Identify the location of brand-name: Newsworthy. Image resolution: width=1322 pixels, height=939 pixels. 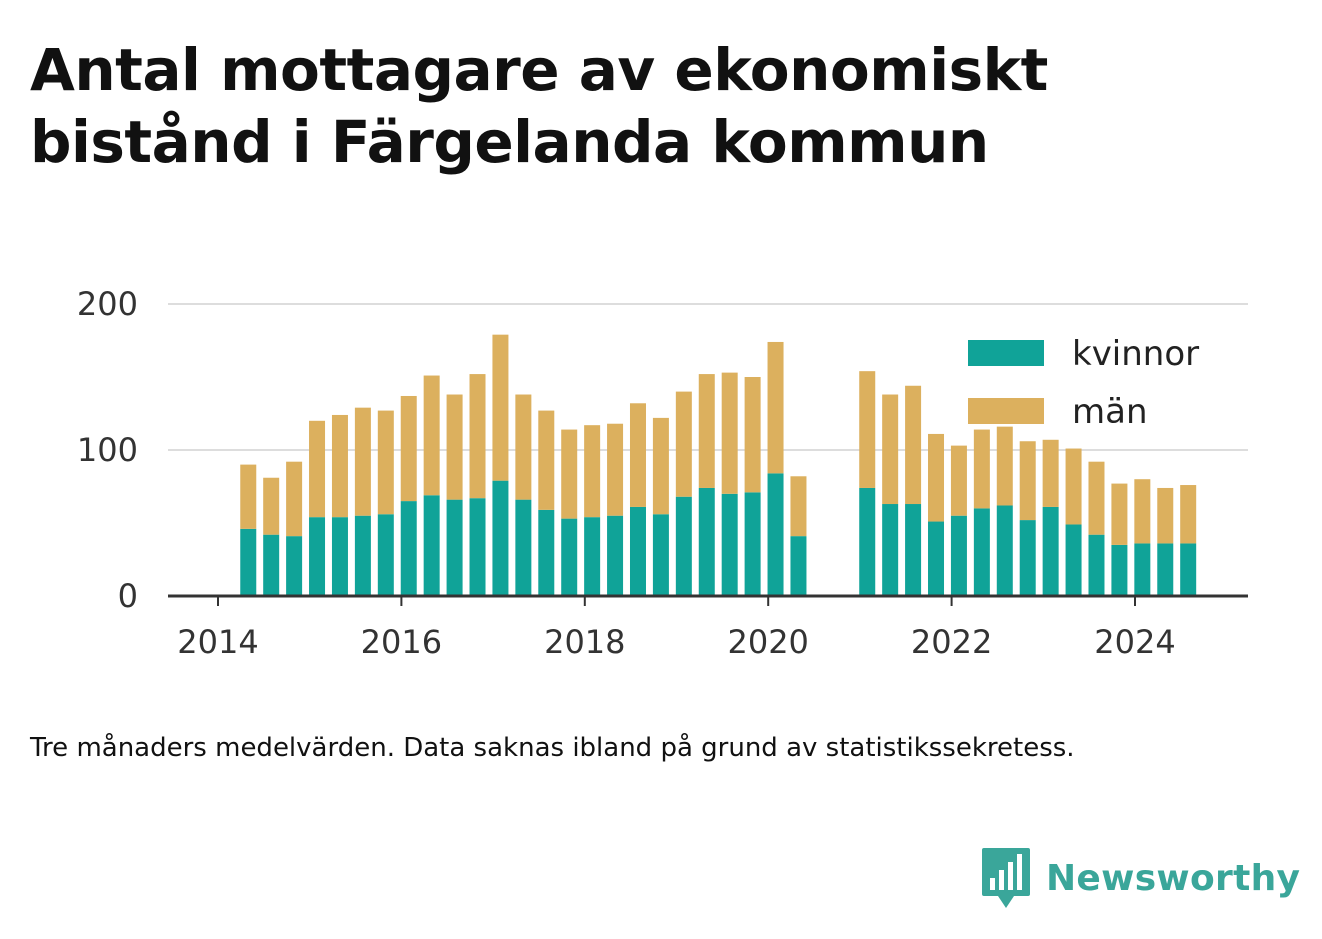
(1173, 878).